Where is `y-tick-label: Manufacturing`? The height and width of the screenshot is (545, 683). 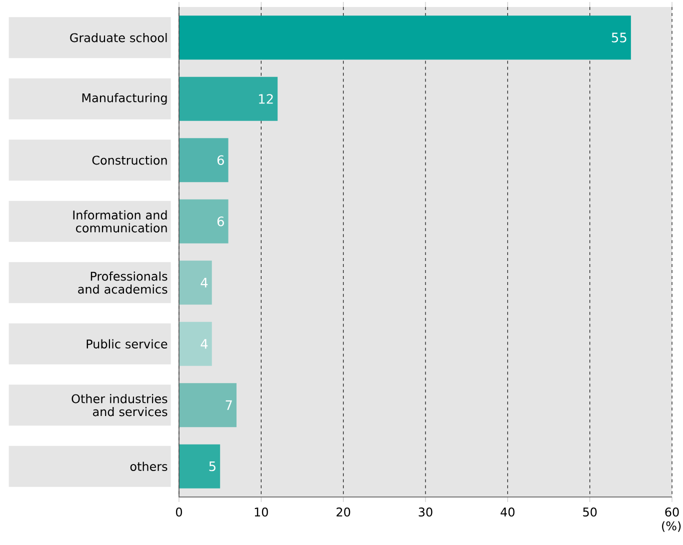 y-tick-label: Manufacturing is located at coordinates (124, 99).